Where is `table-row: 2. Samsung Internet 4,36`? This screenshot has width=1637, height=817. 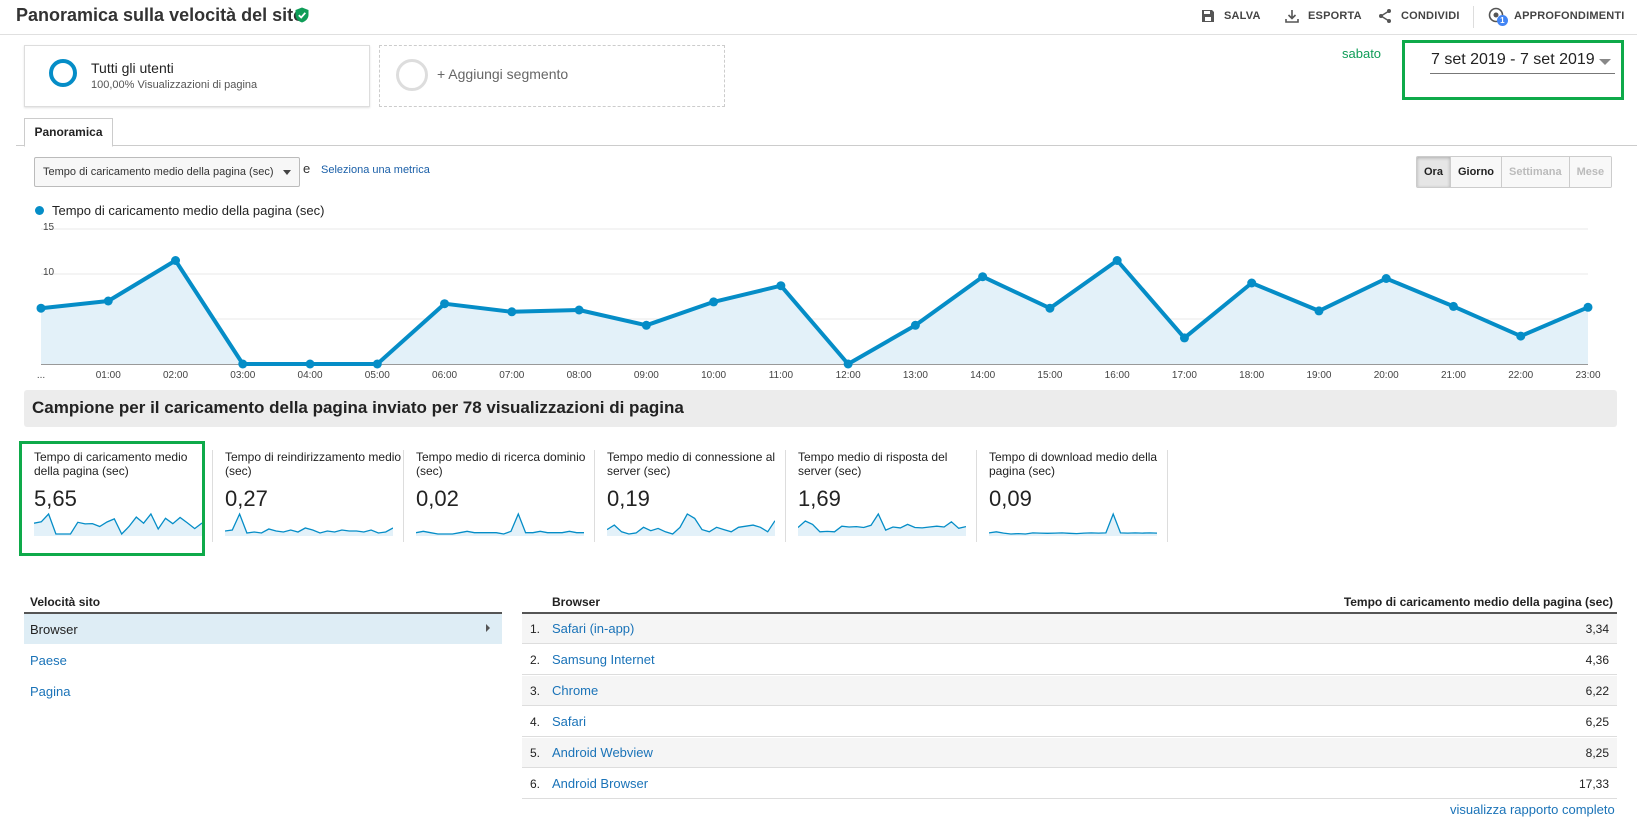
table-row: 2. Samsung Internet 4,36 is located at coordinates (1069, 660).